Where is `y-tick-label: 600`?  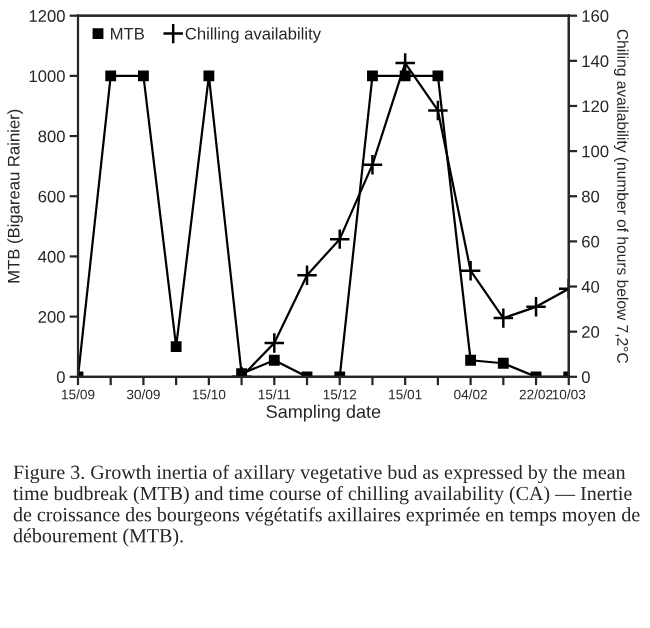 y-tick-label: 600 is located at coordinates (51, 196).